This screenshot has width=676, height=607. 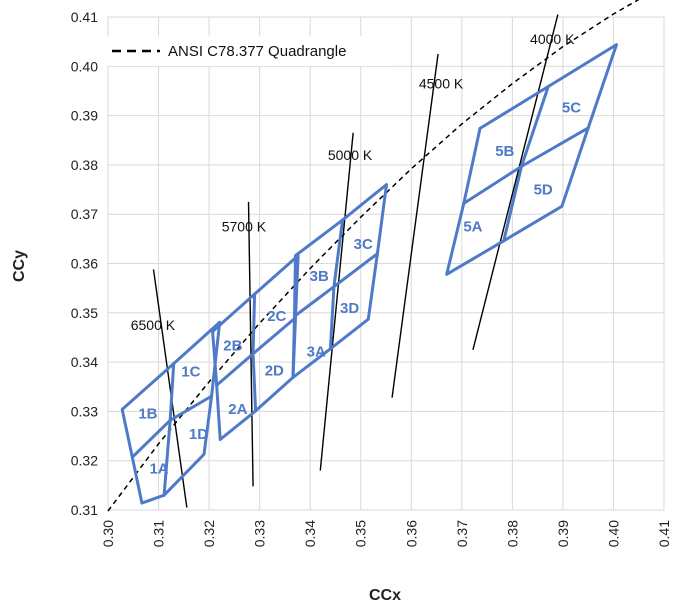 I want to click on bin-label: 5A, so click(x=472, y=227).